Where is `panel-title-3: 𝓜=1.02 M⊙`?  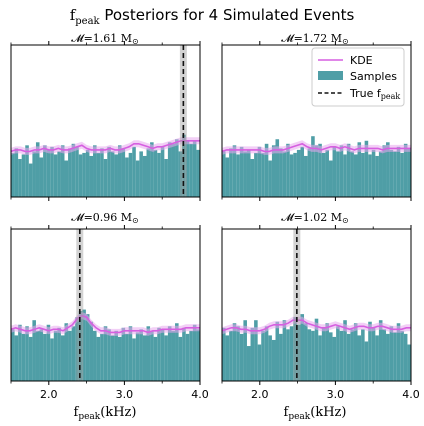 panel-title-3: 𝓜=1.02 M⊙ is located at coordinates (315, 218).